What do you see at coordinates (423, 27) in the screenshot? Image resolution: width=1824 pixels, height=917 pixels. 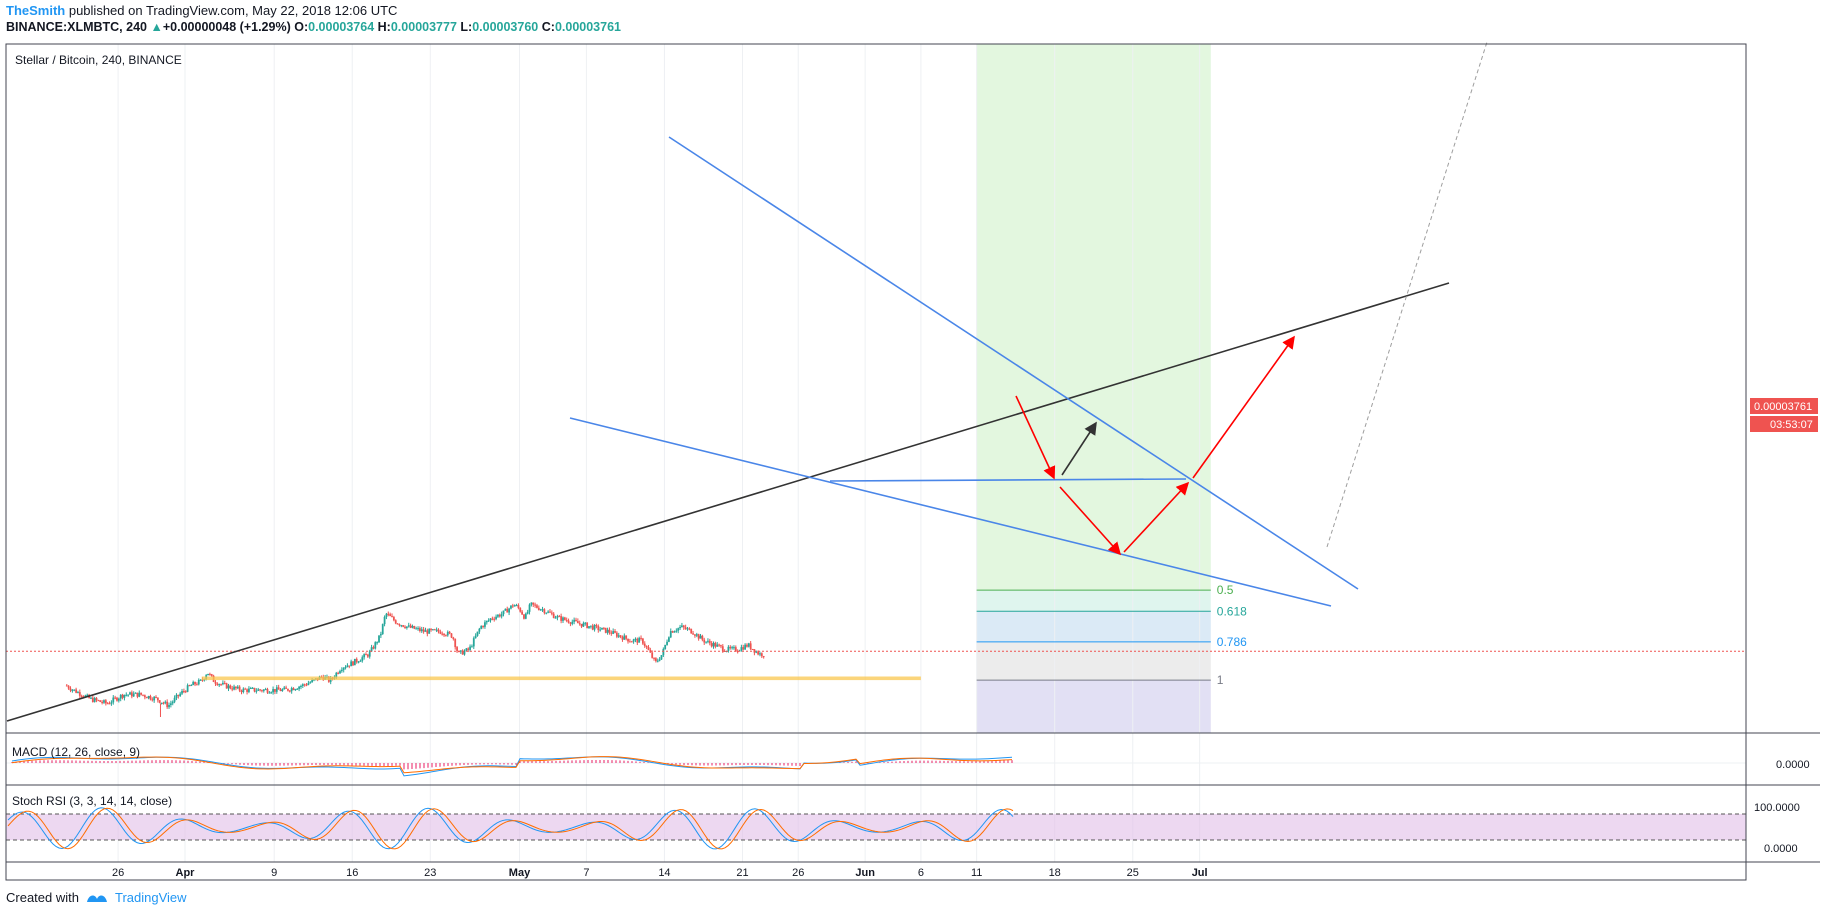 I see `high-value: 0.00003777` at bounding box center [423, 27].